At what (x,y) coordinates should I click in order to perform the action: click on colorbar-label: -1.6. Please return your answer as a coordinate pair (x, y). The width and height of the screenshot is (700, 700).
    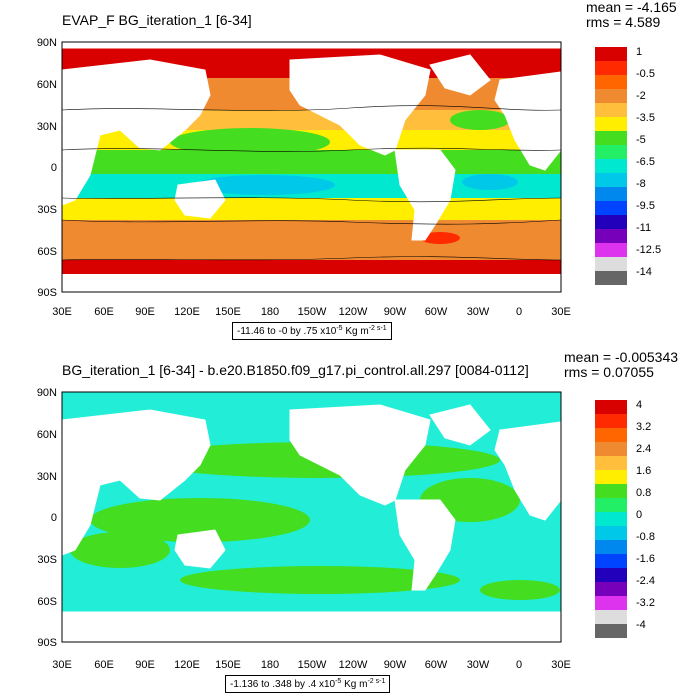
    Looking at the image, I should click on (645, 559).